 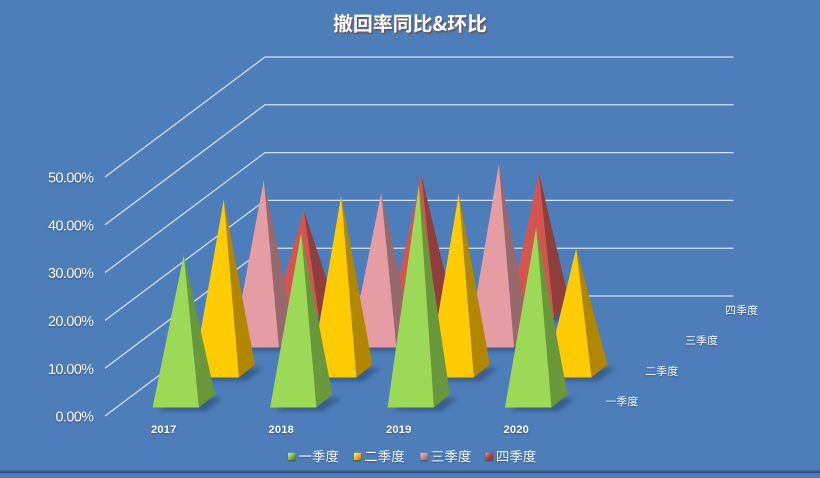 What do you see at coordinates (71, 226) in the screenshot?
I see `svg-text: 40.00%` at bounding box center [71, 226].